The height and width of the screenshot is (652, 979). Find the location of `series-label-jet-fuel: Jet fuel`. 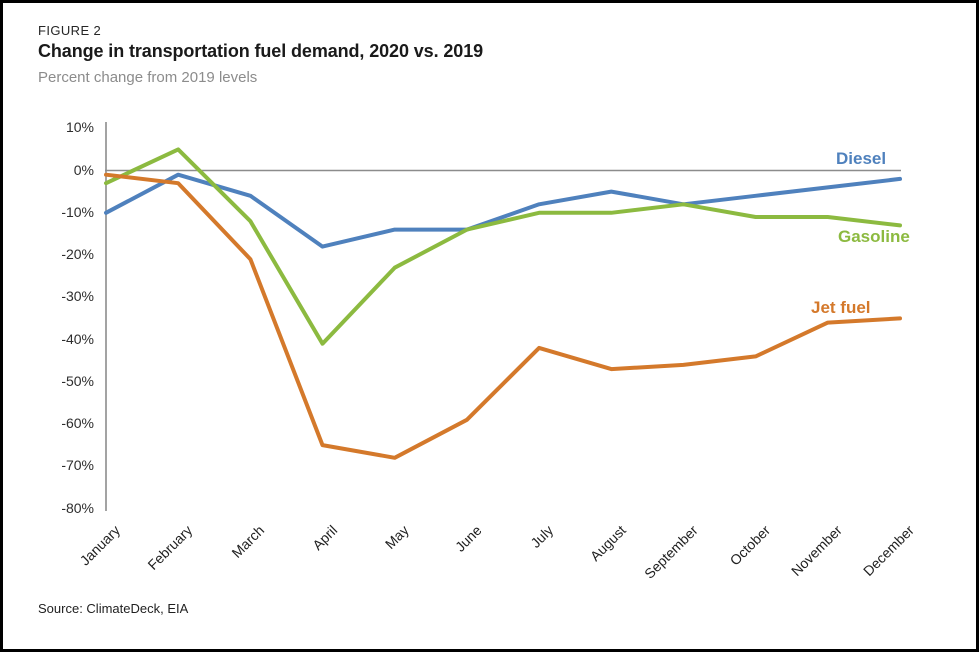

series-label-jet-fuel: Jet fuel is located at coordinates (841, 307).